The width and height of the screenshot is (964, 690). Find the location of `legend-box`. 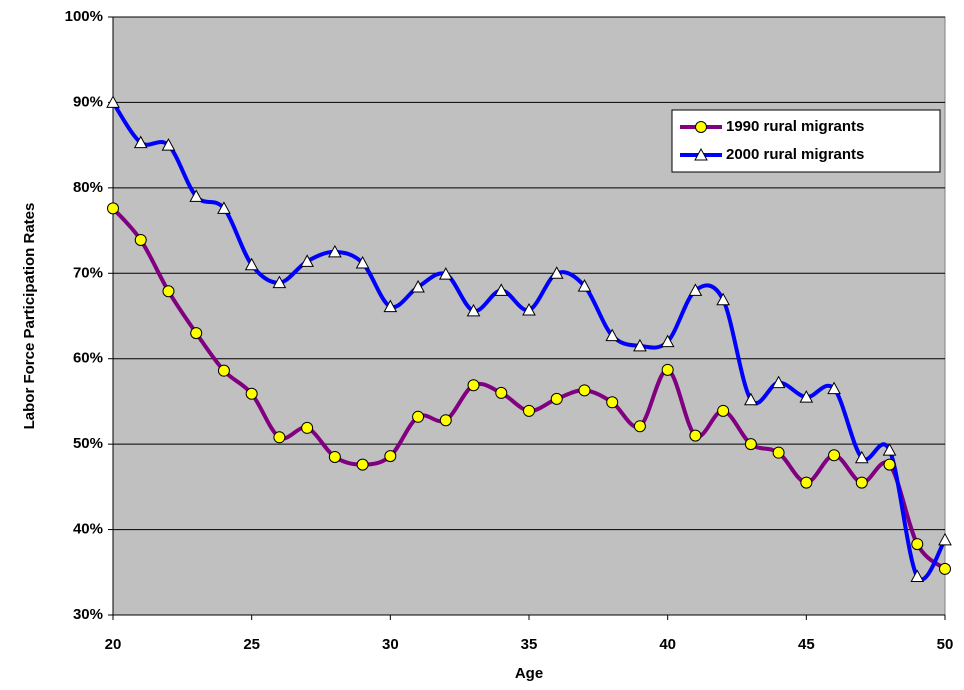

legend-box is located at coordinates (806, 141).